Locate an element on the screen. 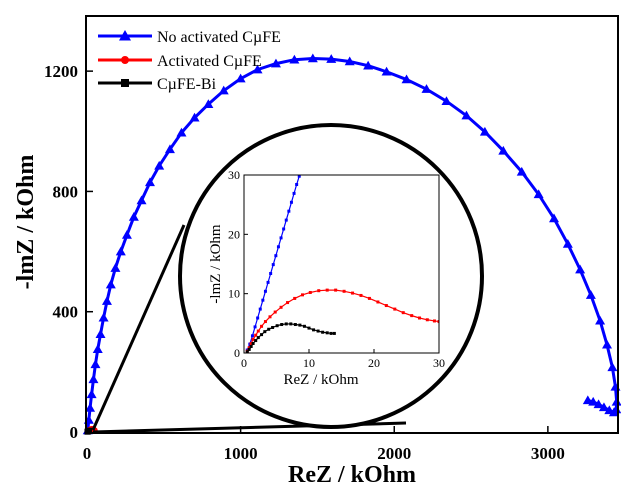 The height and width of the screenshot is (488, 621). inset-x-tick-label: 0 is located at coordinates (244, 363).